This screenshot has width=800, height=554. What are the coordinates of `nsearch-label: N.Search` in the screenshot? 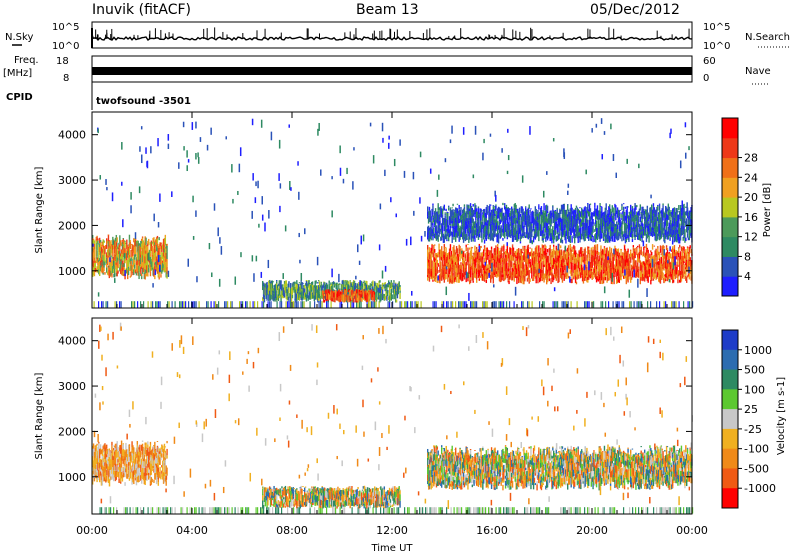 It's located at (767, 37).